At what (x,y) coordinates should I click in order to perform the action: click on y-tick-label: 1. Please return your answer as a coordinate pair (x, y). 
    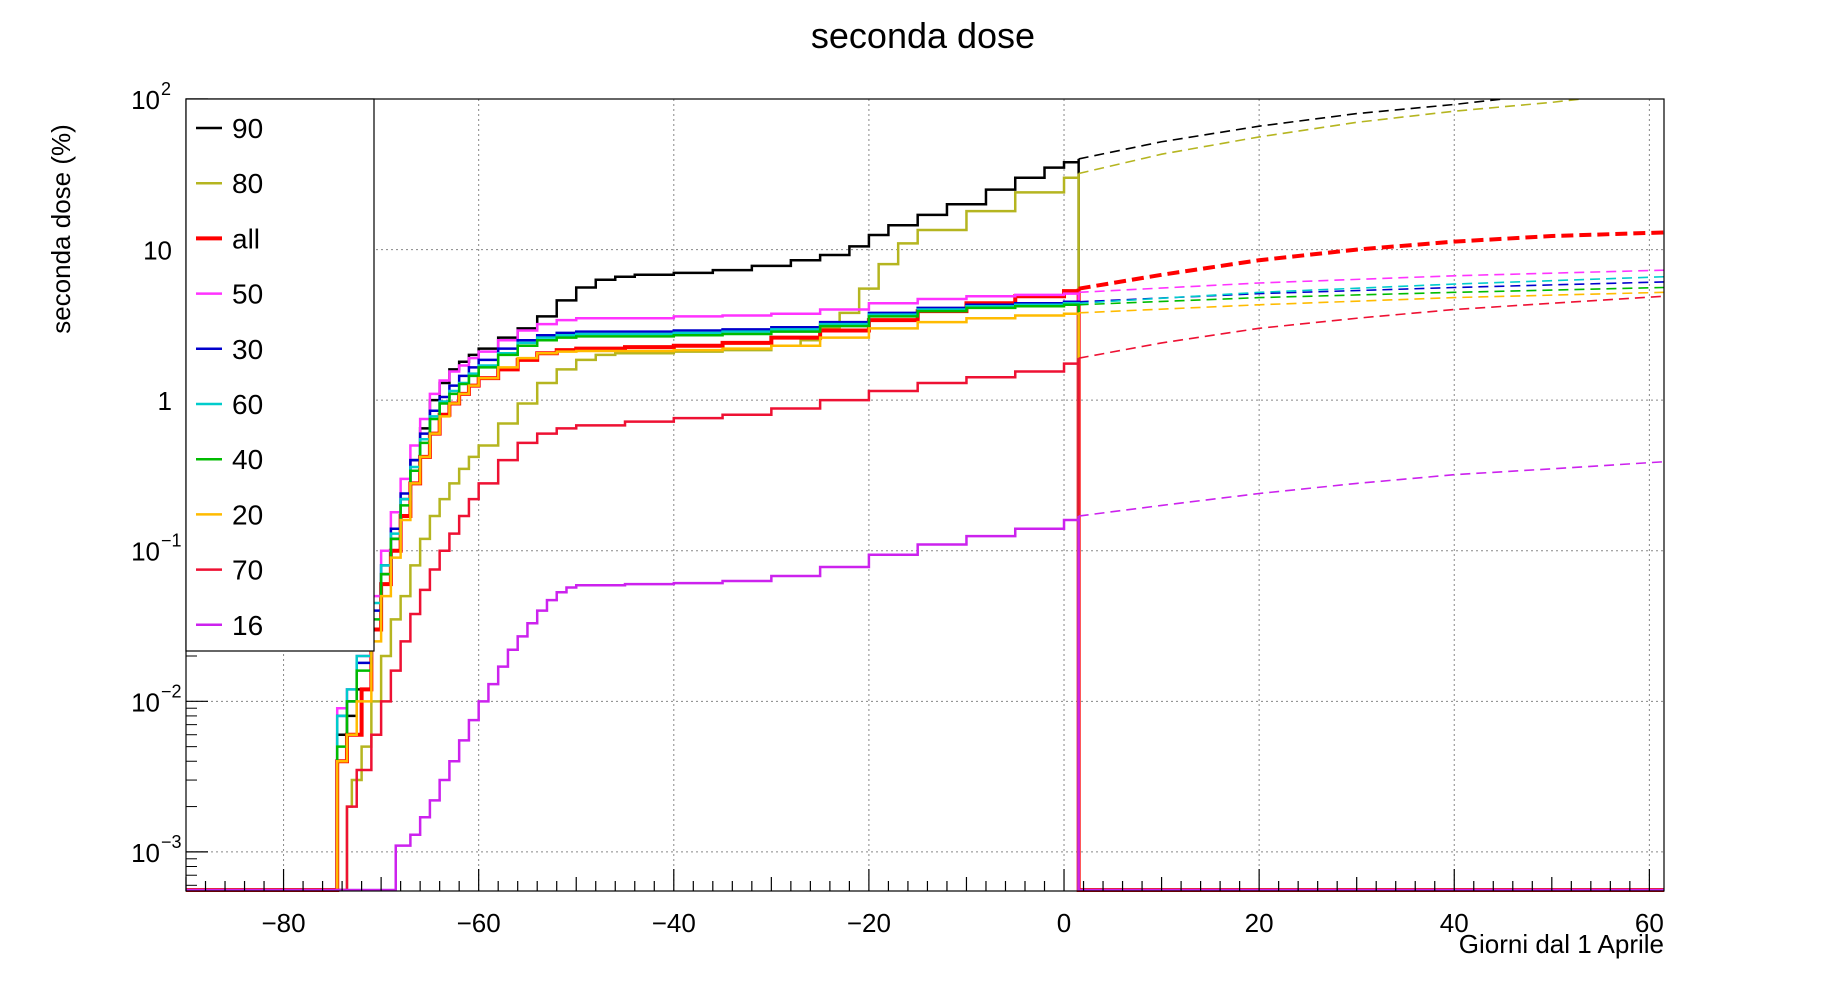
    Looking at the image, I should click on (165, 401).